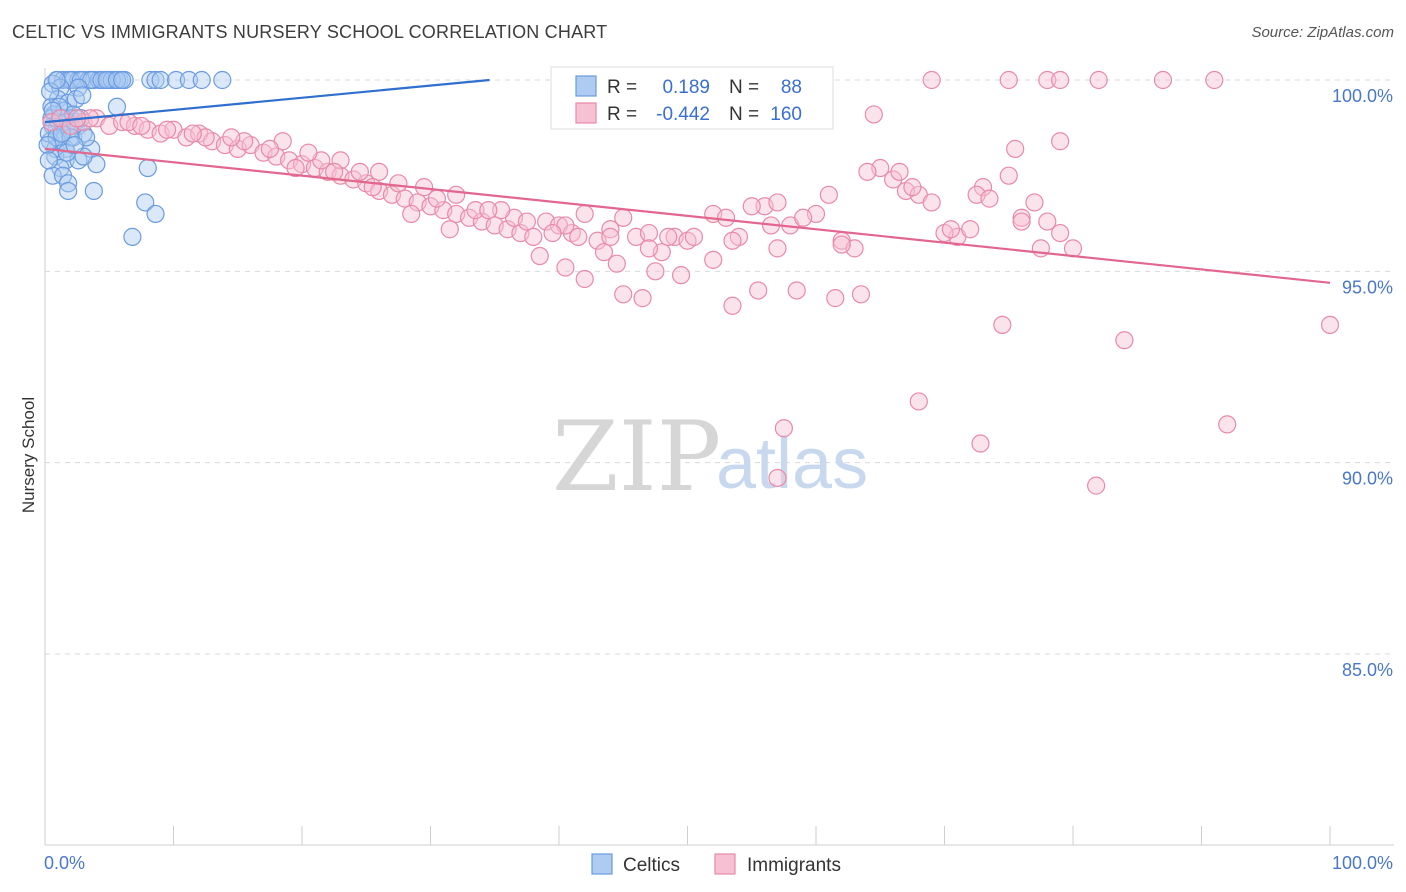 The image size is (1406, 892). Describe the element at coordinates (686, 87) in the screenshot. I see `legend-r-celtics: 0.189` at that location.